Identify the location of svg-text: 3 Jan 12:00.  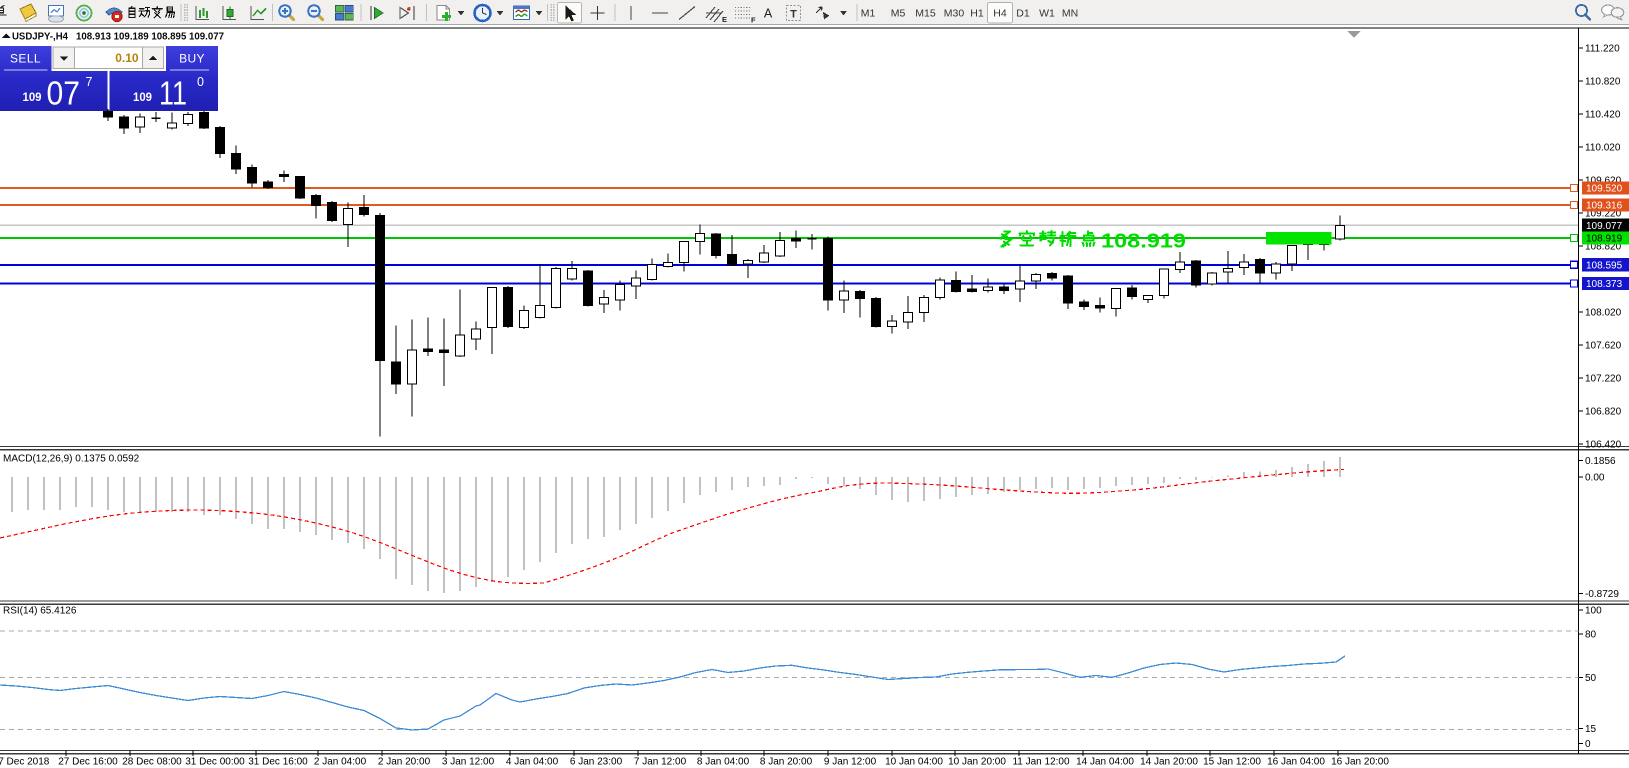
(468, 762).